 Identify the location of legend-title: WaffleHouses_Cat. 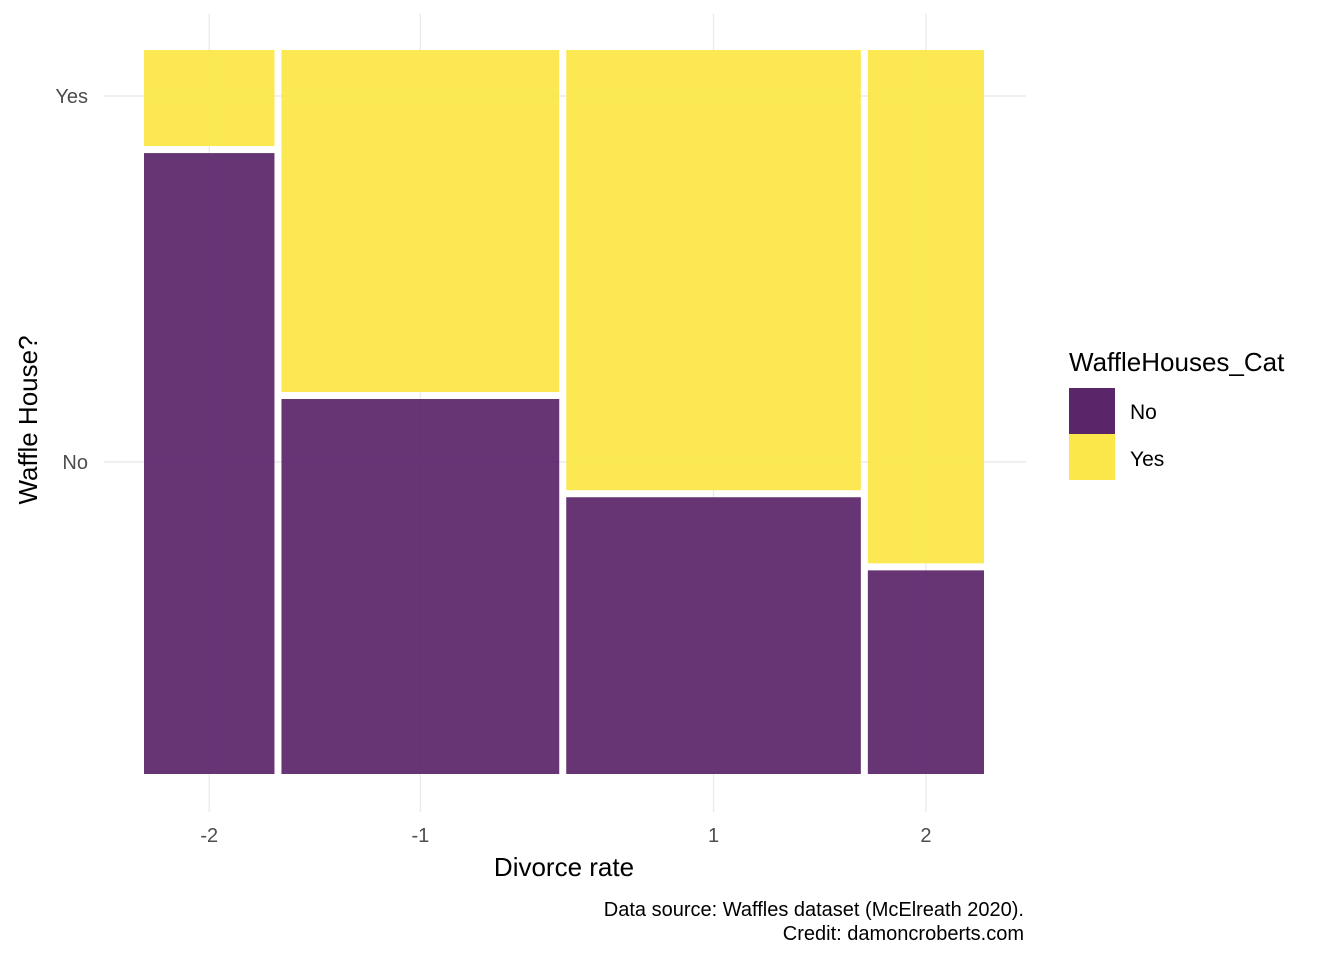
(1177, 362).